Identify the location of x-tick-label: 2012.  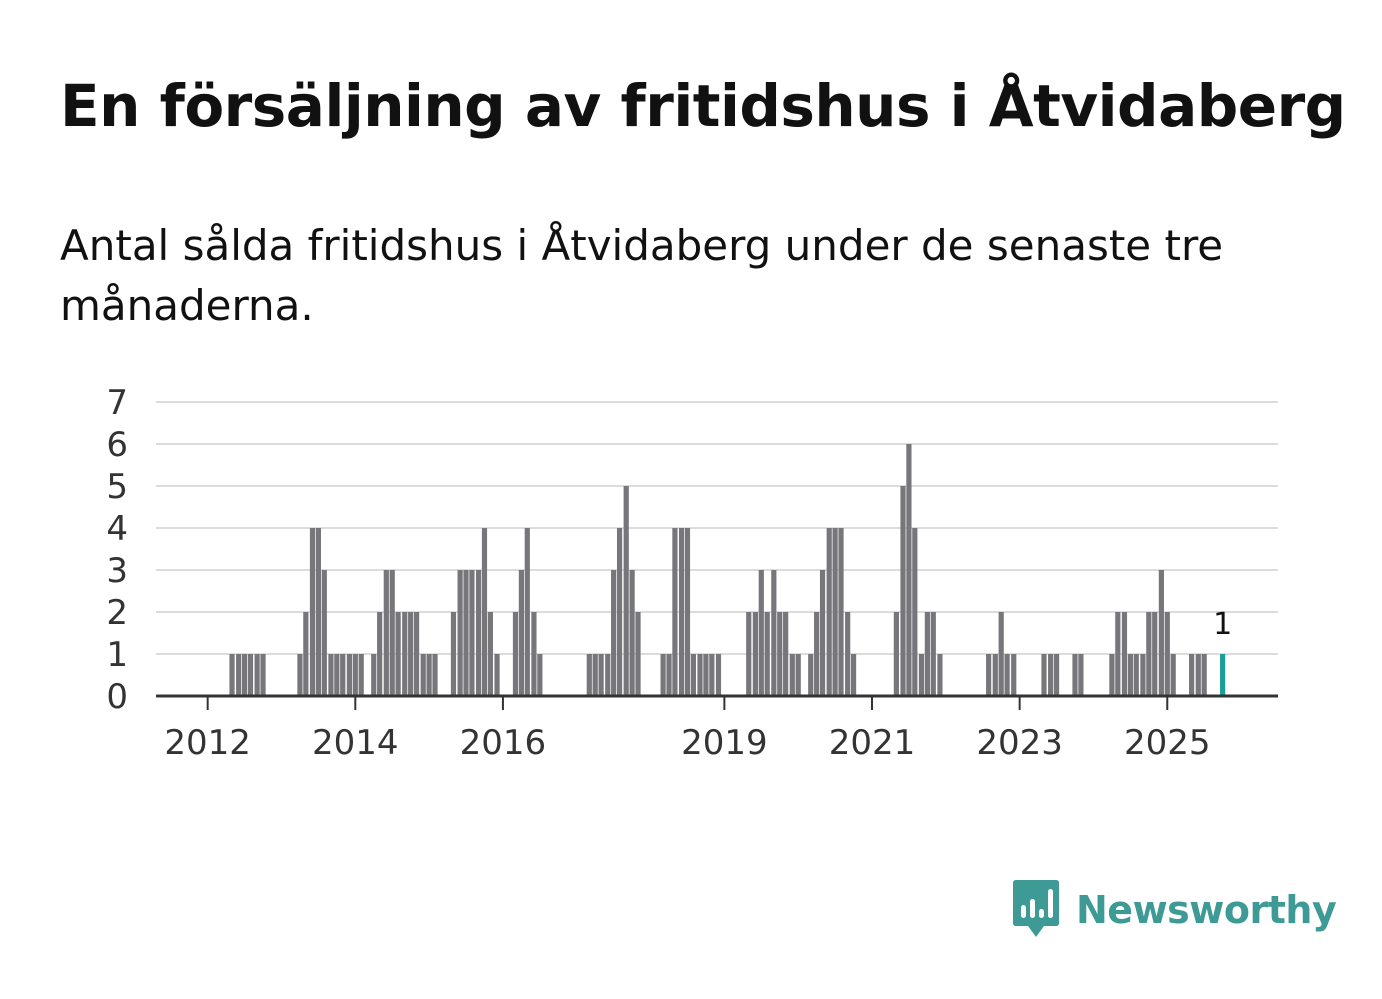
(207, 743).